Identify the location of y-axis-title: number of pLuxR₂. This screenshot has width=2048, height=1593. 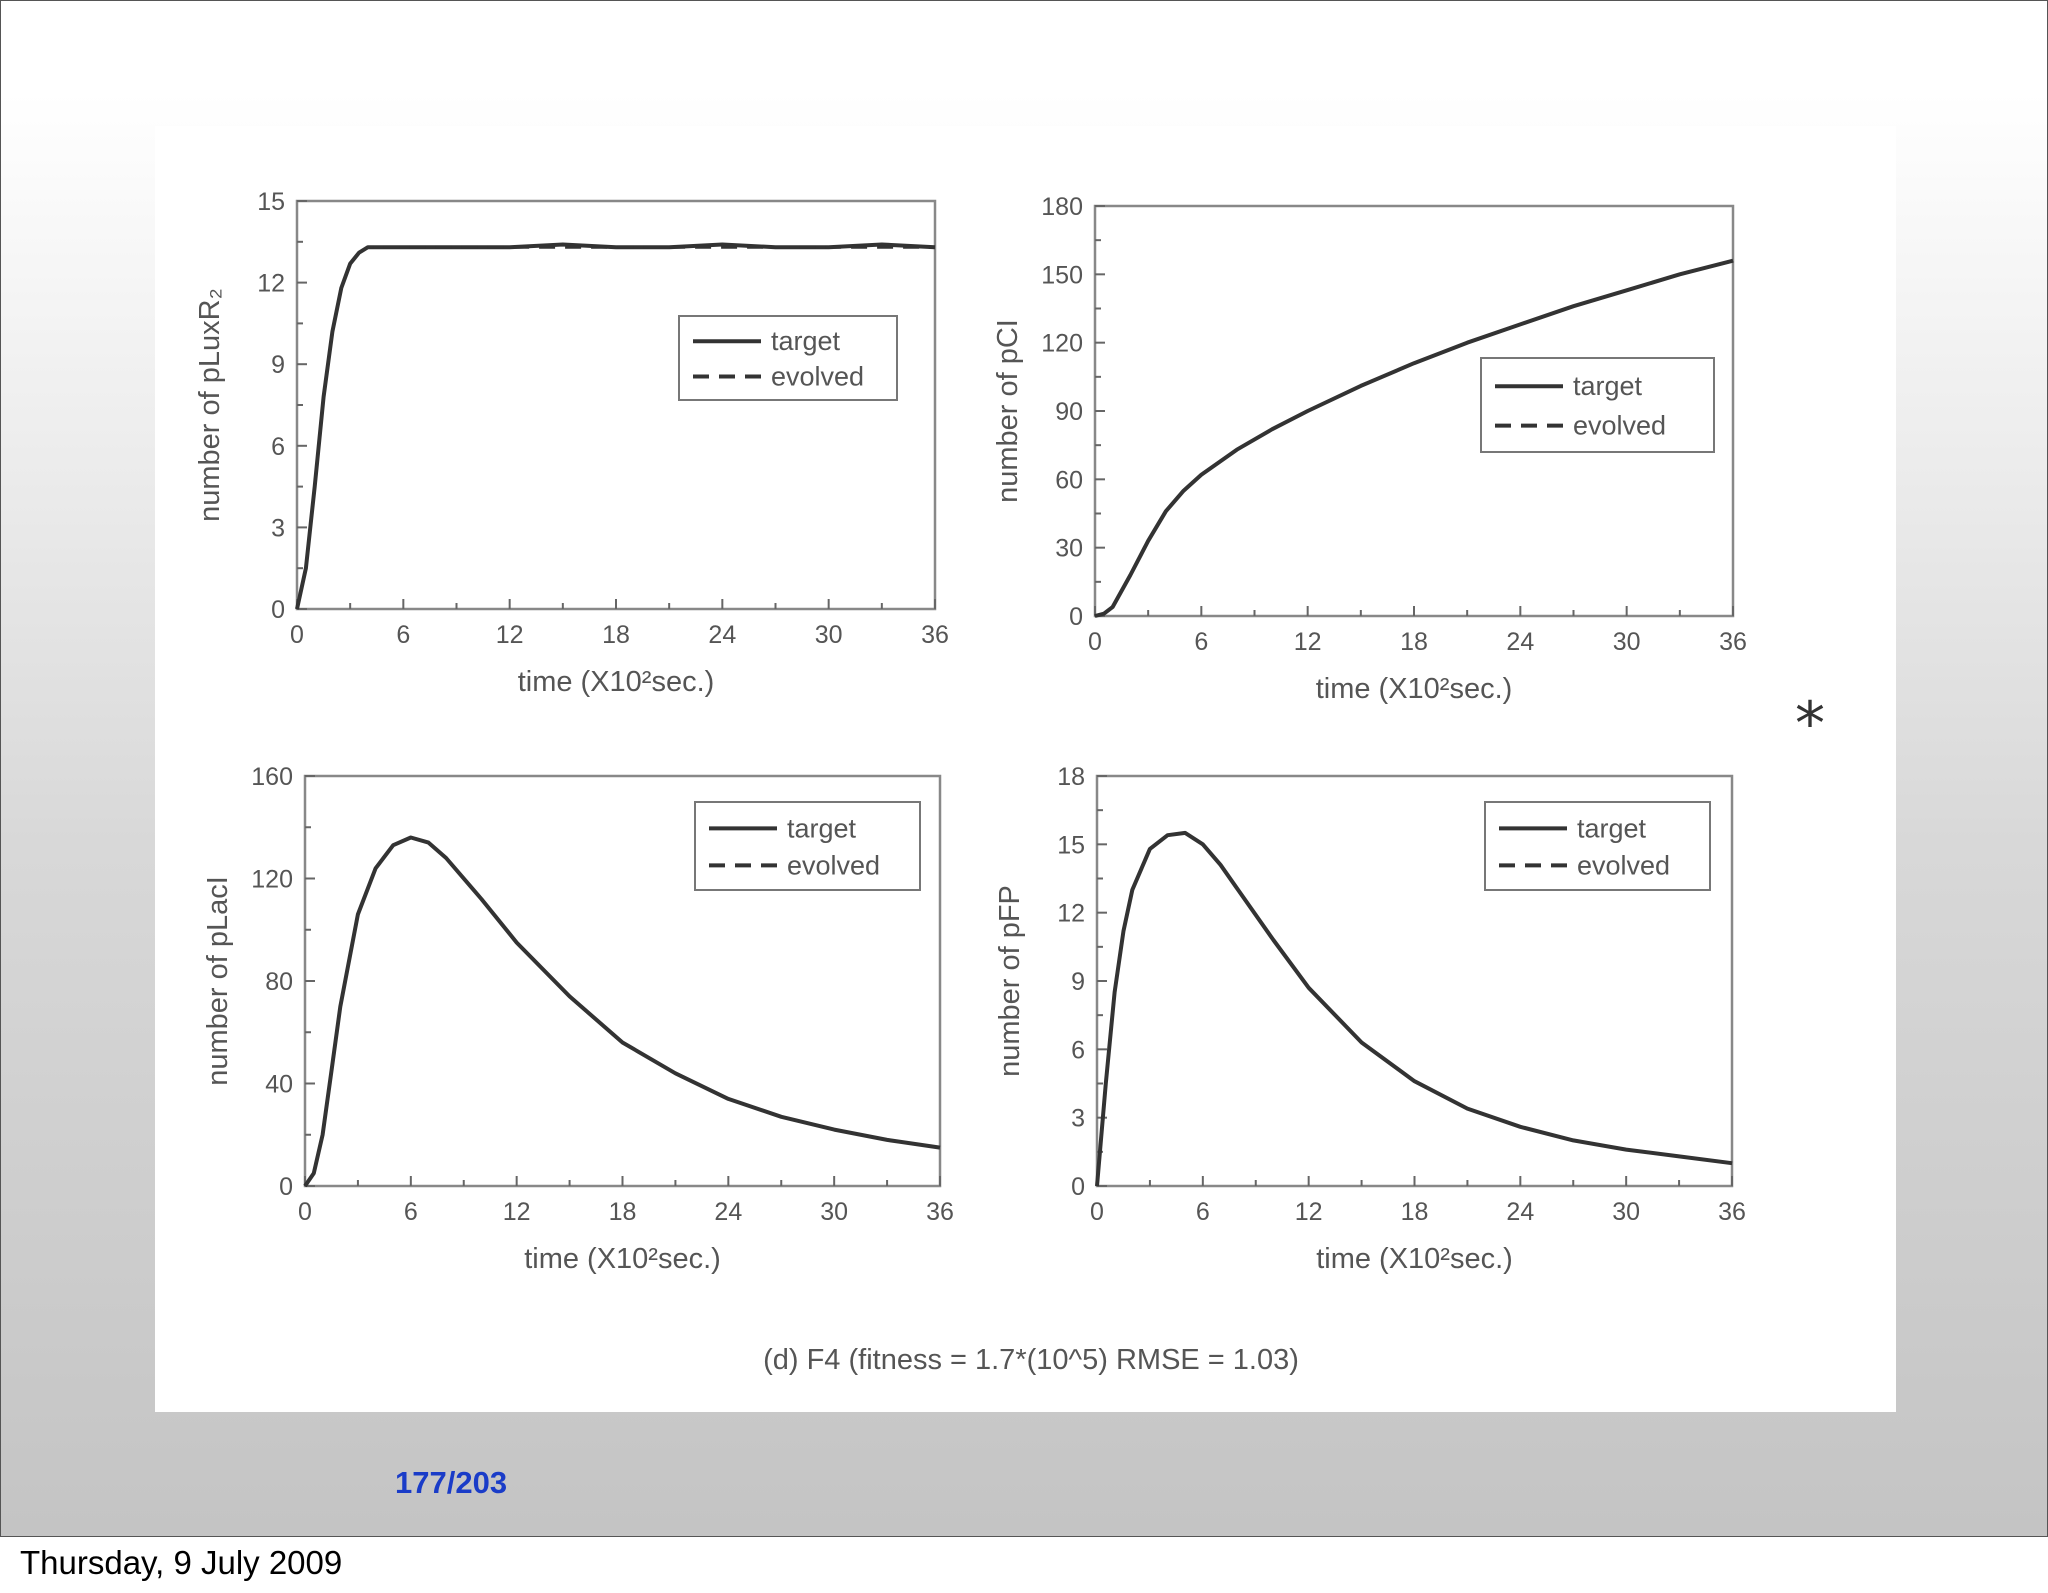
(210, 405).